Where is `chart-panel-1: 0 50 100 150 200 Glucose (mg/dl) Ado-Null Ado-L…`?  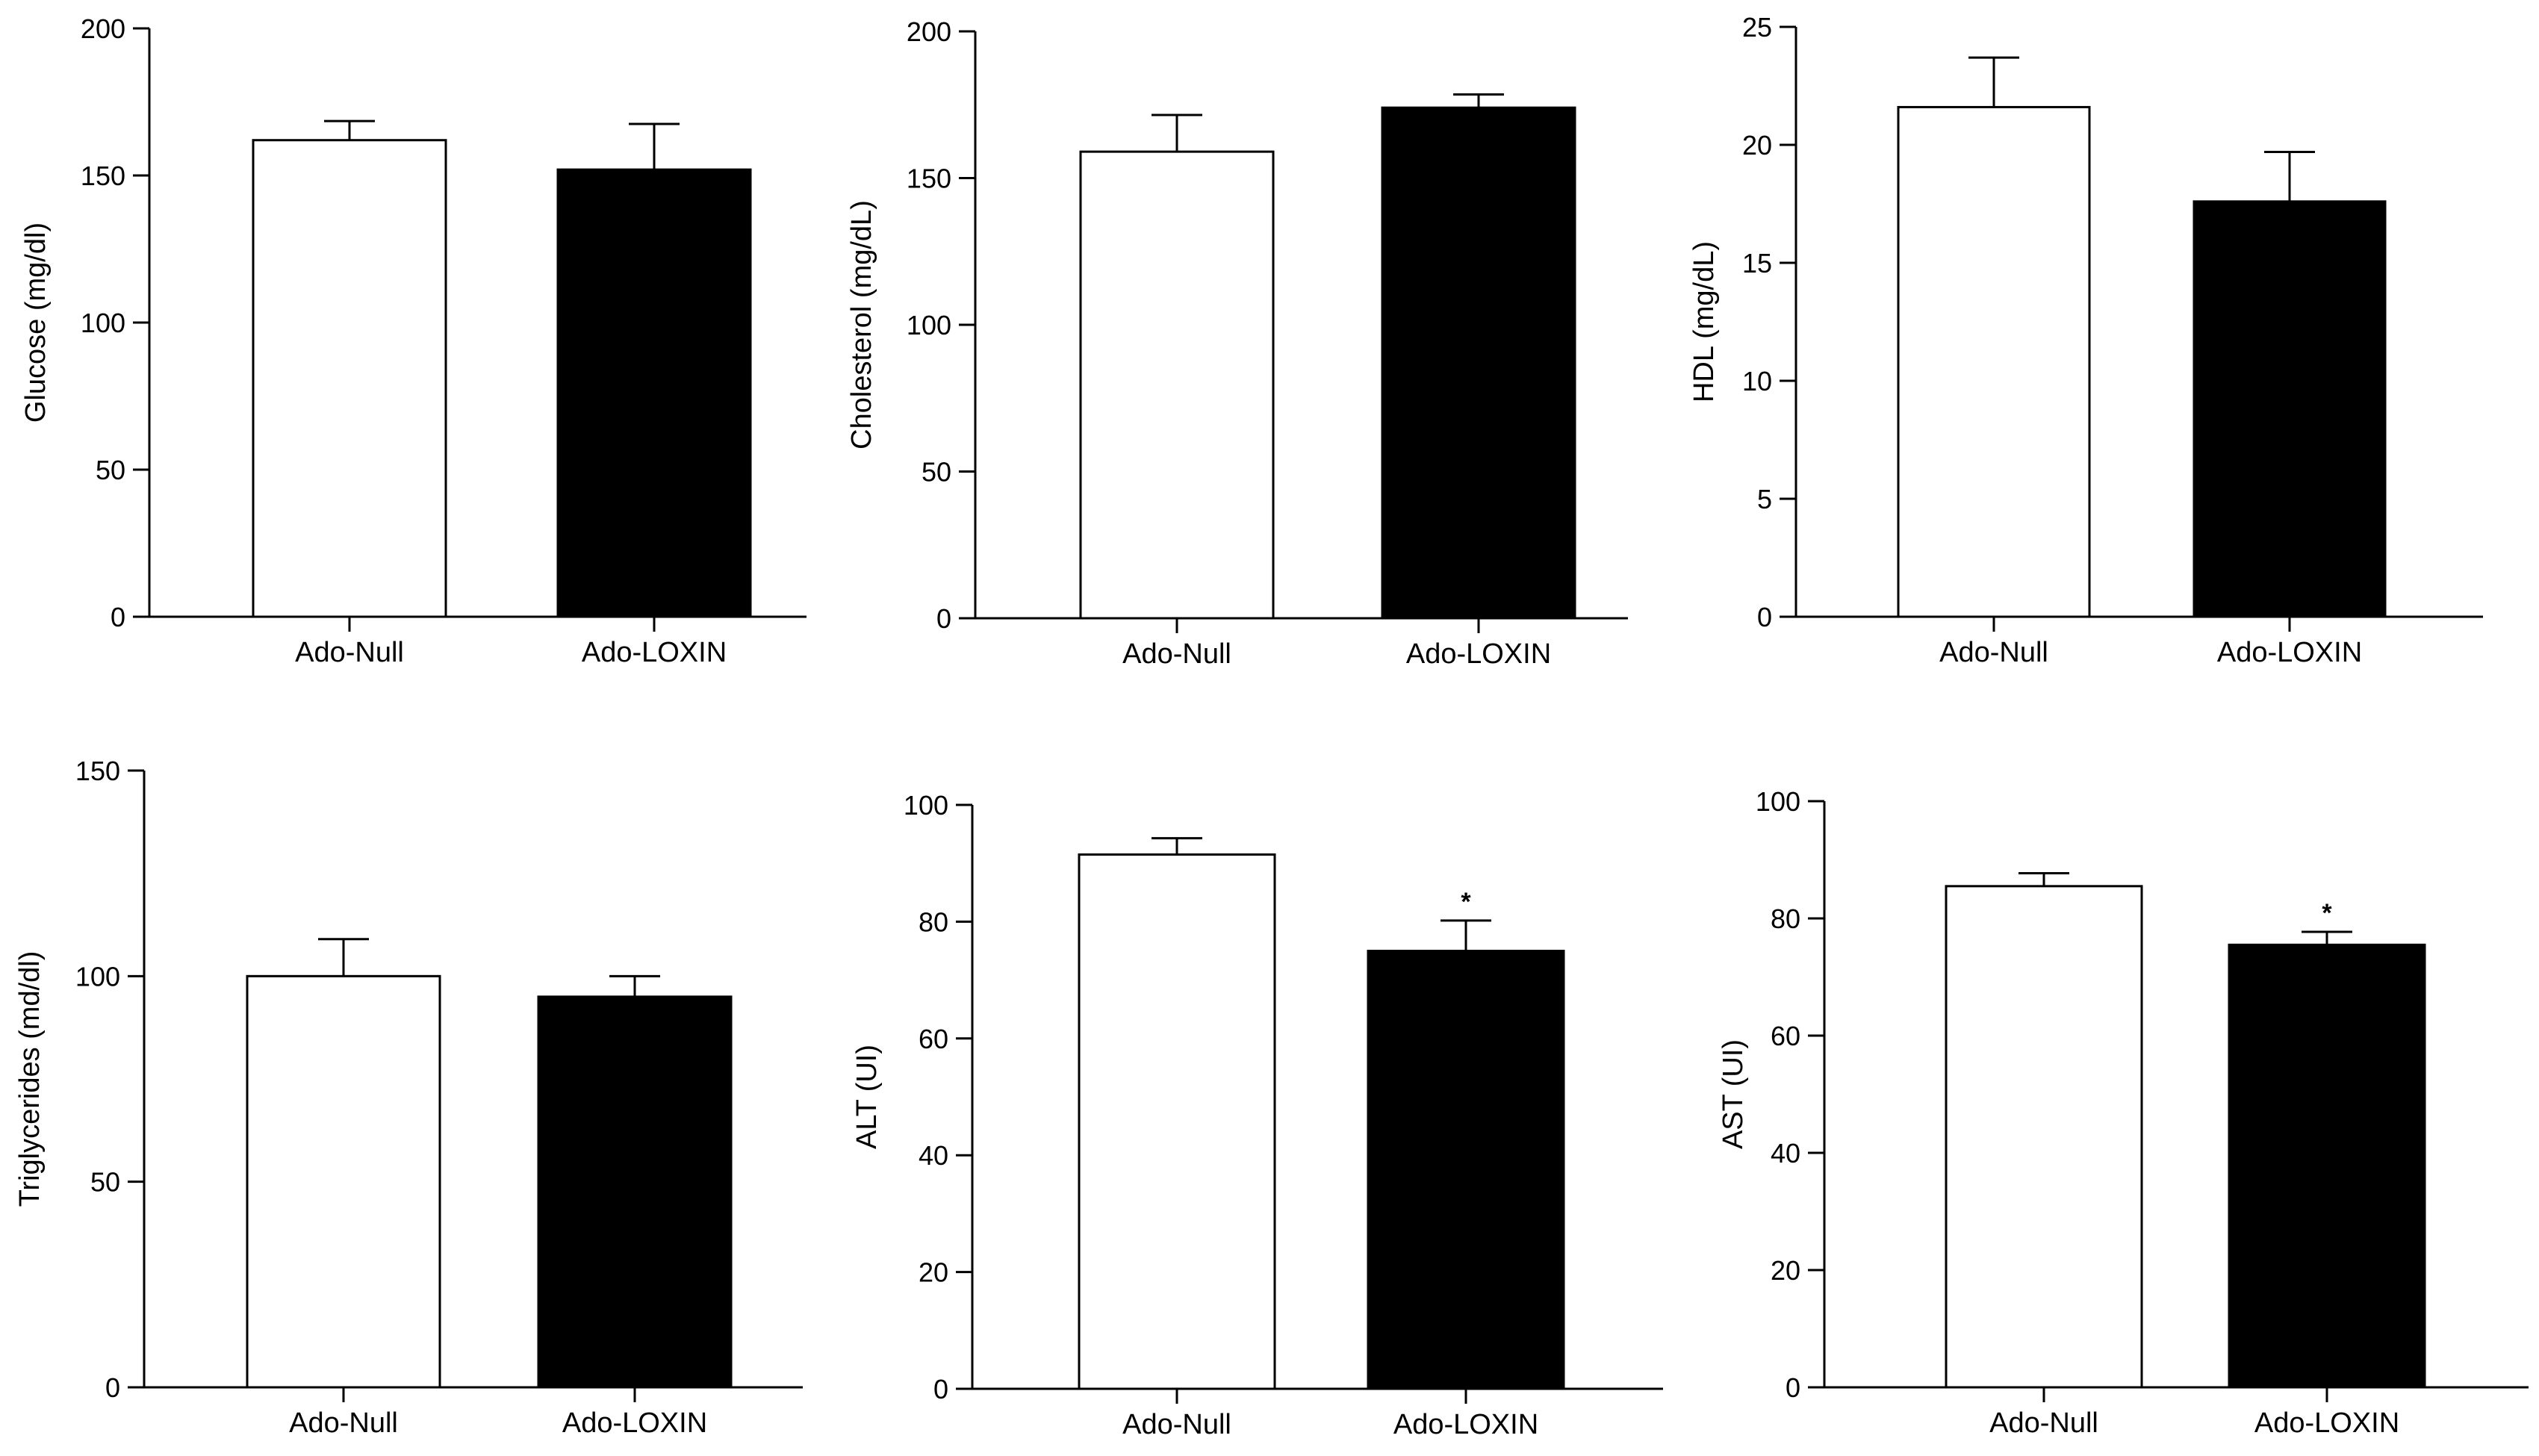
chart-panel-1: 0 50 100 150 200 Glucose (mg/dl) Ado-Null Ado-L… is located at coordinates (413, 340).